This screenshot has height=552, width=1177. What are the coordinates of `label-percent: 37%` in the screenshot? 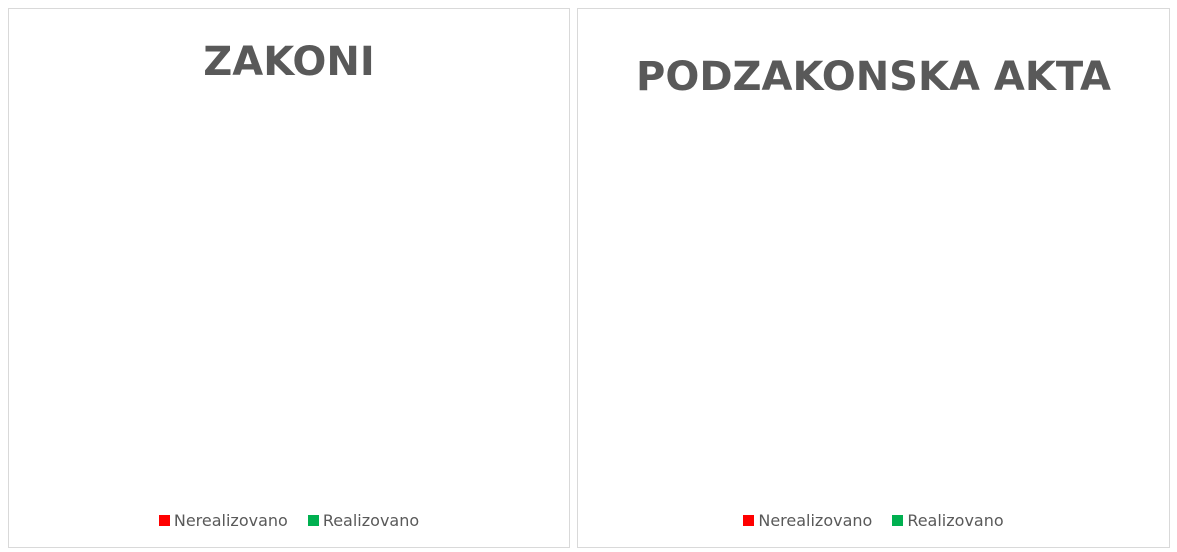 It's located at (385, 298).